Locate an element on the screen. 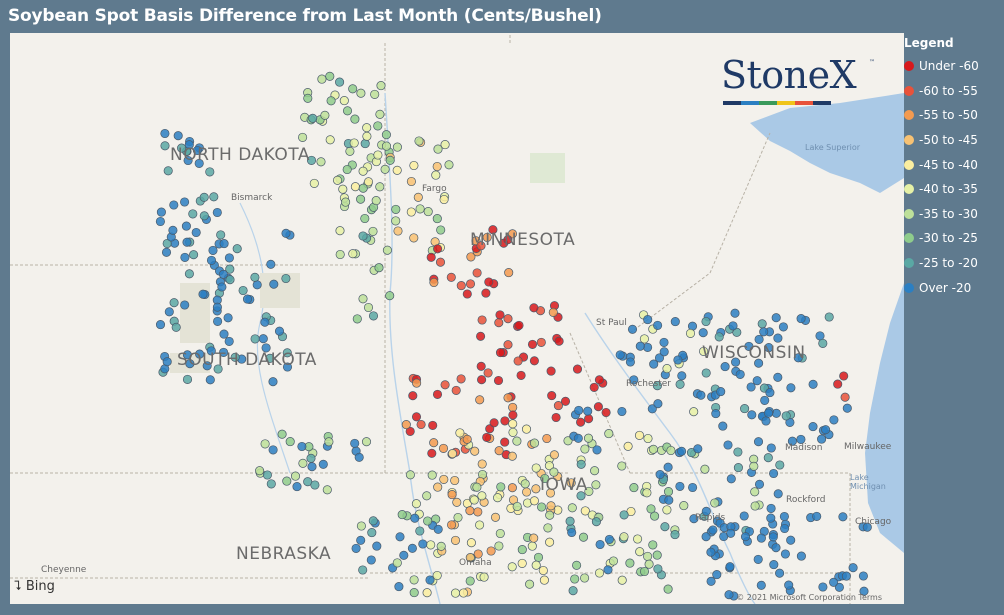 This screenshot has height=615, width=1004. legend-item: Over -20 is located at coordinates (954, 287).